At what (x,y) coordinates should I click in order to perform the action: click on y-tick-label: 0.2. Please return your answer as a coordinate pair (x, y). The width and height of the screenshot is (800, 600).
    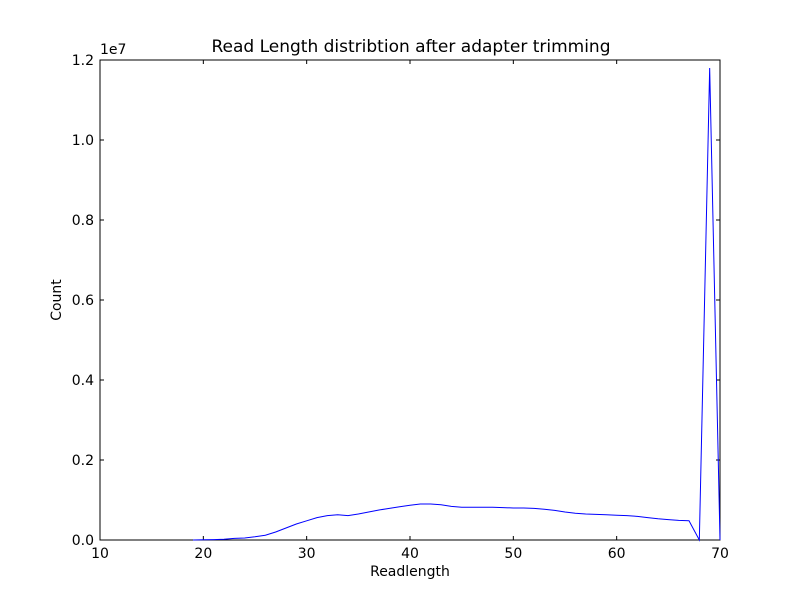
    Looking at the image, I should click on (83, 461).